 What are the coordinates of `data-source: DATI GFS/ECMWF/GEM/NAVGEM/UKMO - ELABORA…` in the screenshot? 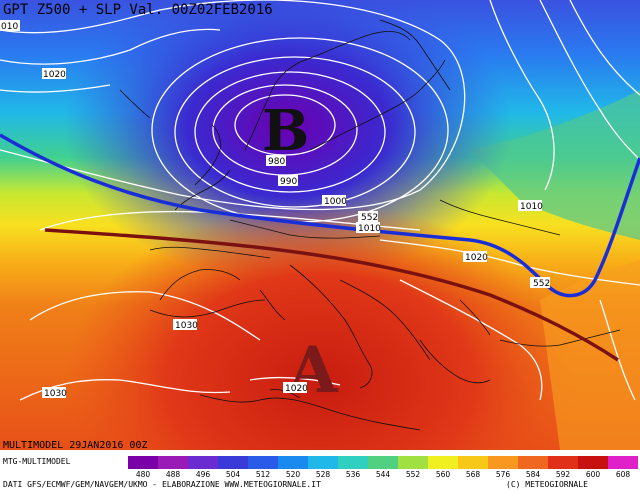 It's located at (162, 484).